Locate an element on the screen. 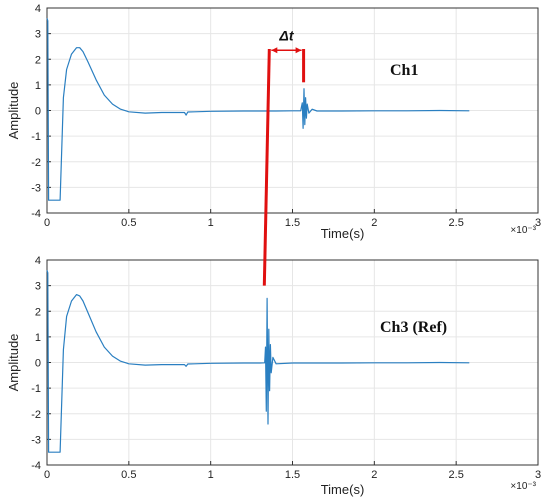 This screenshot has height=503, width=550. reference-arrival-marker is located at coordinates (266, 167).